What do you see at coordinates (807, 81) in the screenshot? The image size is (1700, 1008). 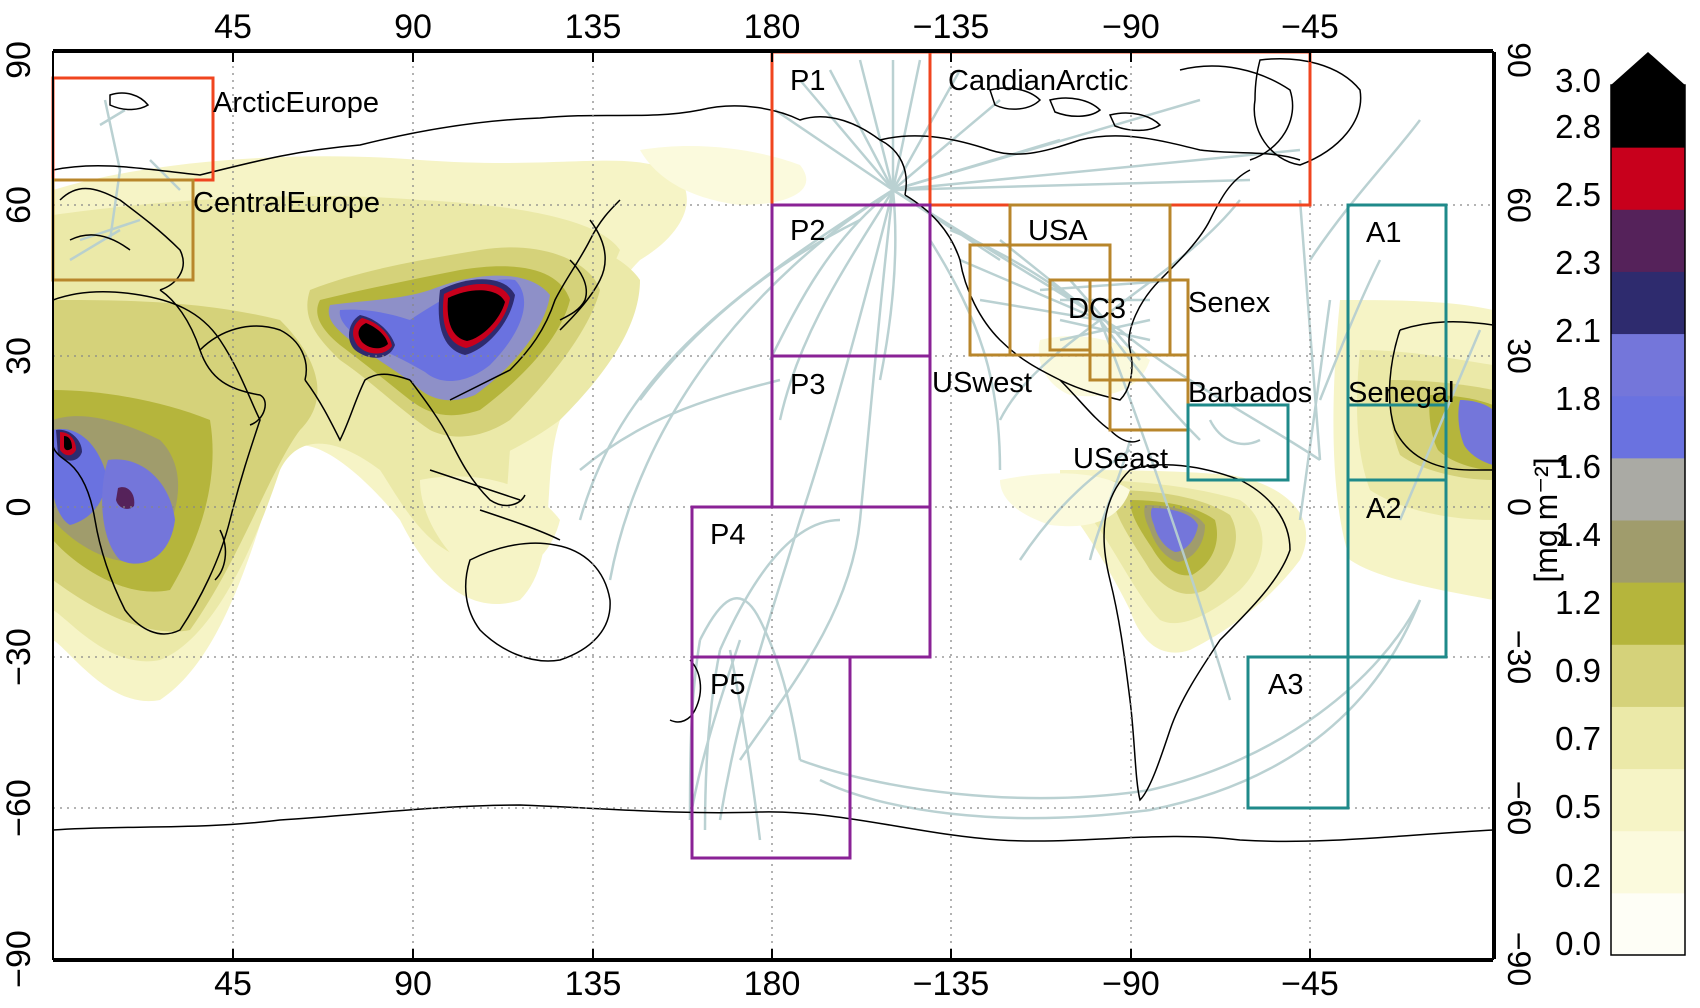 I see `region-label-p1: P1` at bounding box center [807, 81].